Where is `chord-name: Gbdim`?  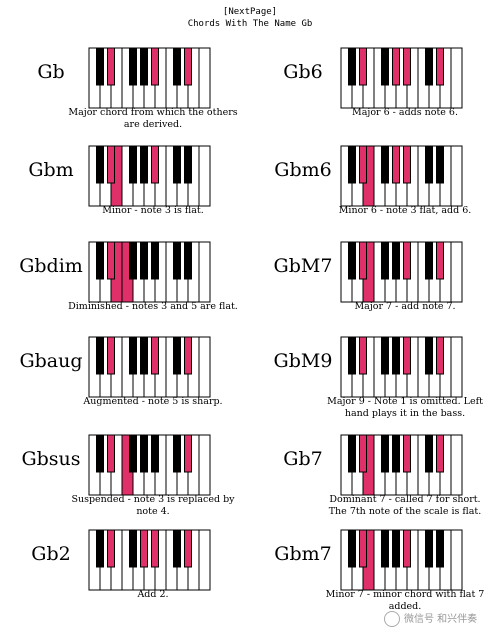 chord-name: Gbdim is located at coordinates (51, 266).